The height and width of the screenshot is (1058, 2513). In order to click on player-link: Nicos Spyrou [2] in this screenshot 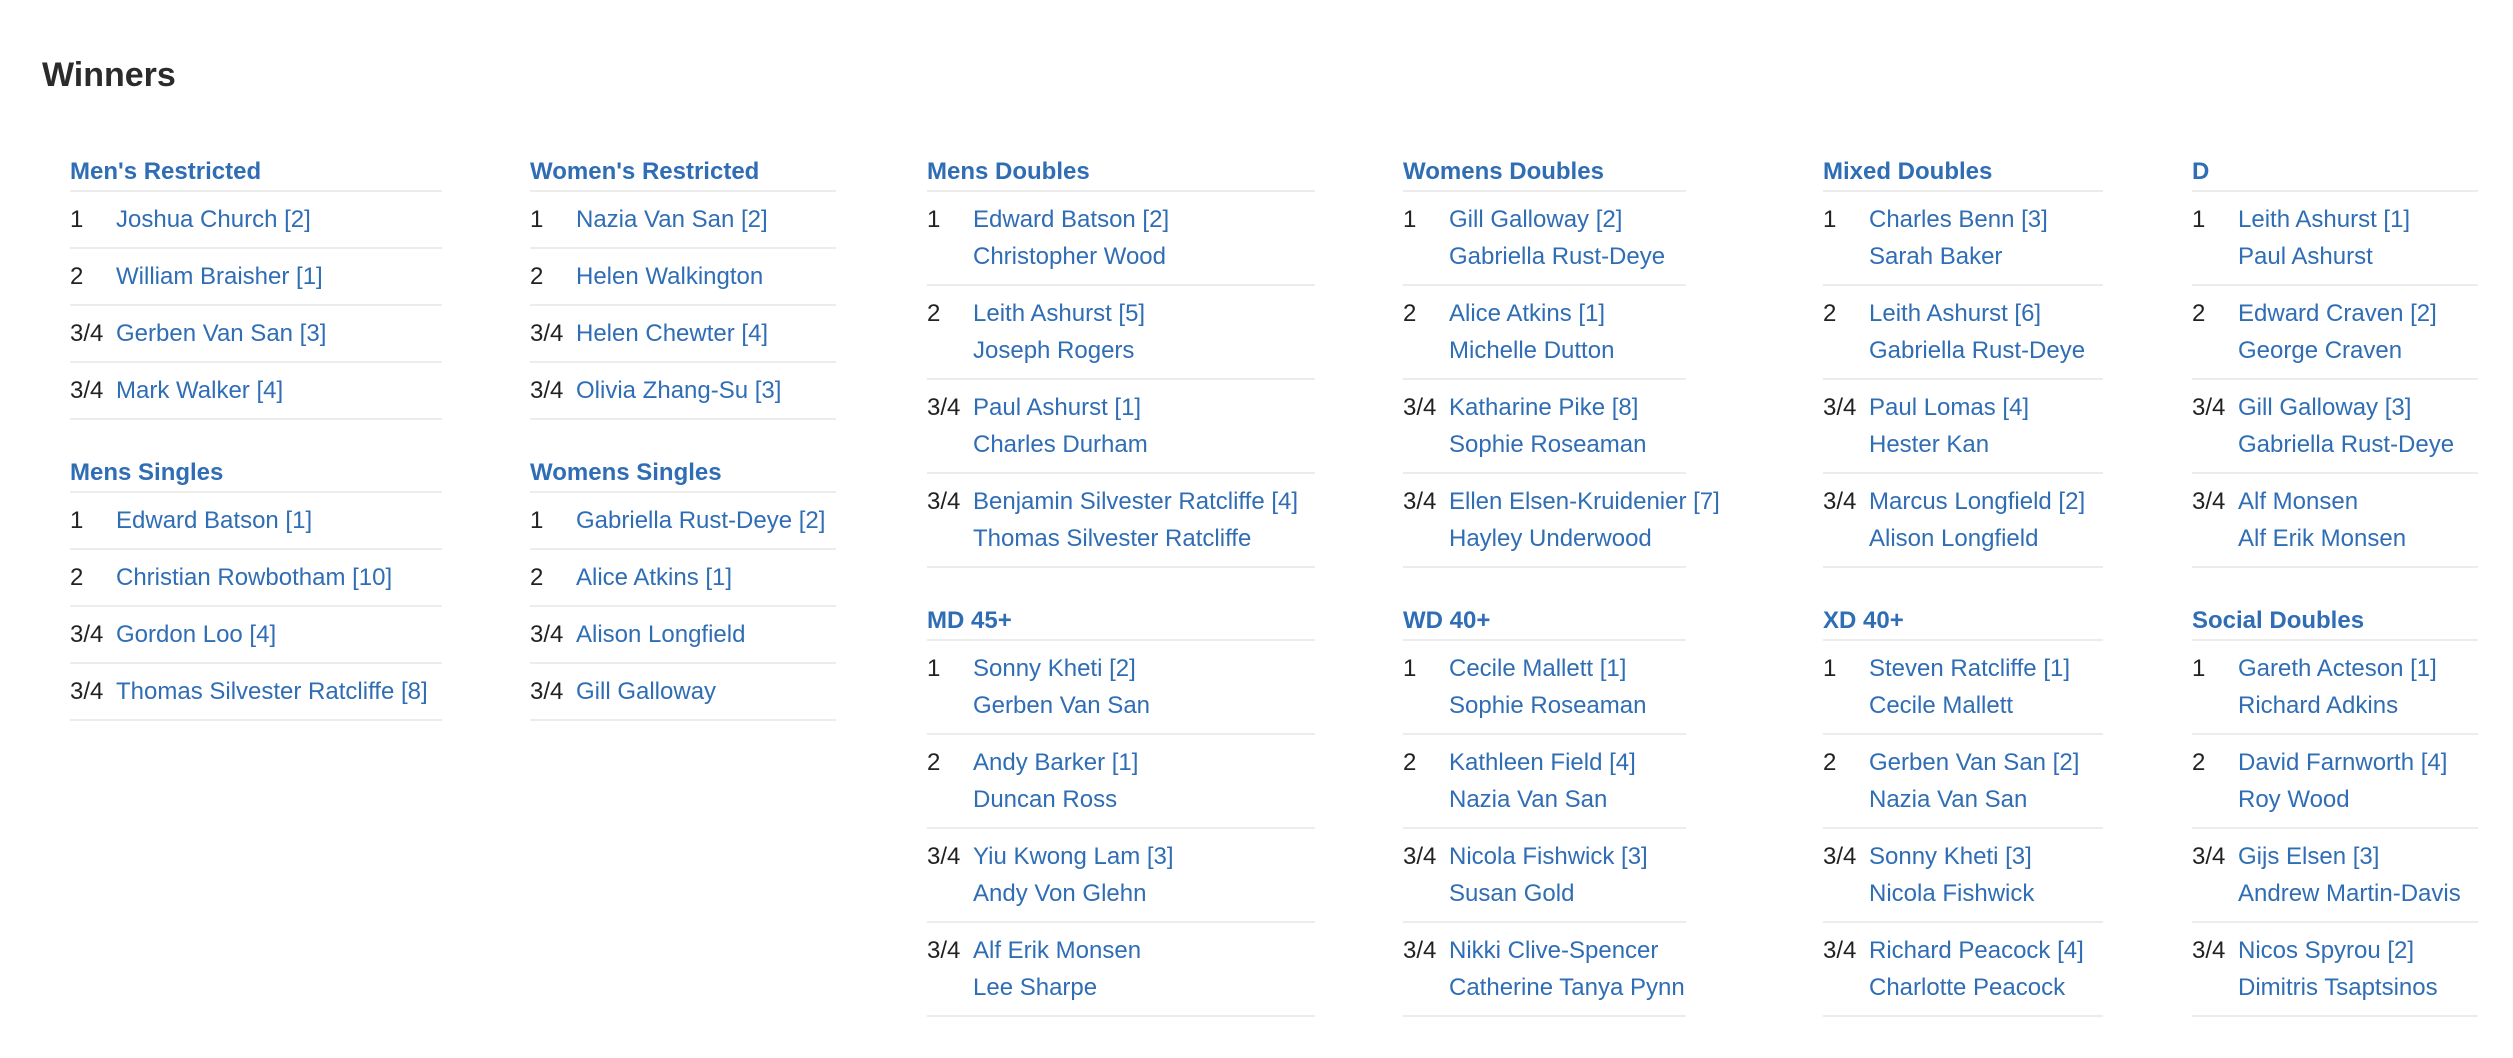, I will do `click(2326, 950)`.